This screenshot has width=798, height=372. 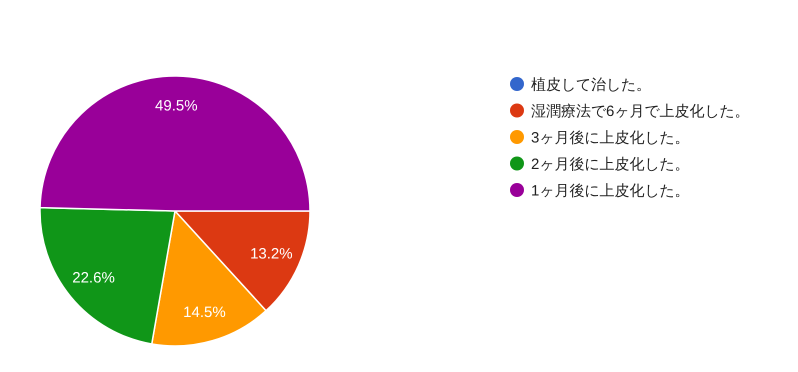 What do you see at coordinates (93, 278) in the screenshot?
I see `data-label: 22.6%` at bounding box center [93, 278].